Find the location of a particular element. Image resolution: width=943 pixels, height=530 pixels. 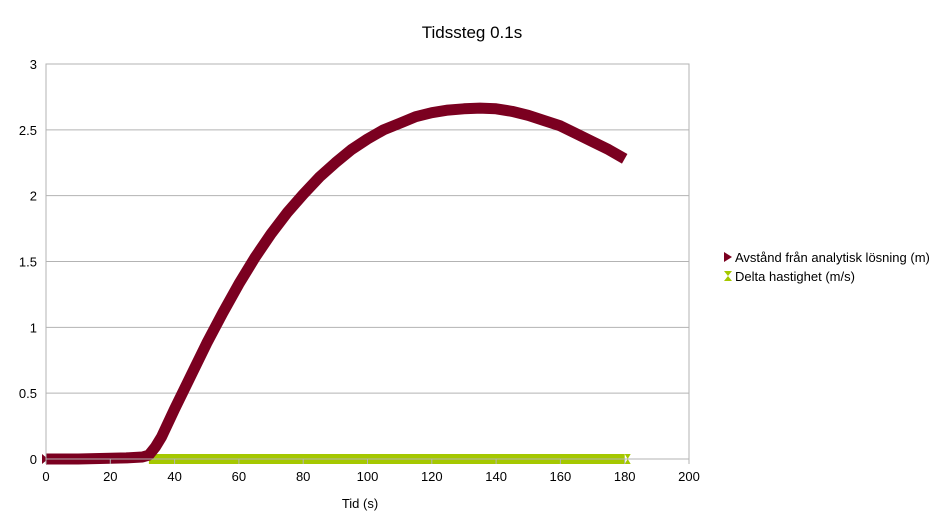

x-tick-label: 60 is located at coordinates (239, 476).